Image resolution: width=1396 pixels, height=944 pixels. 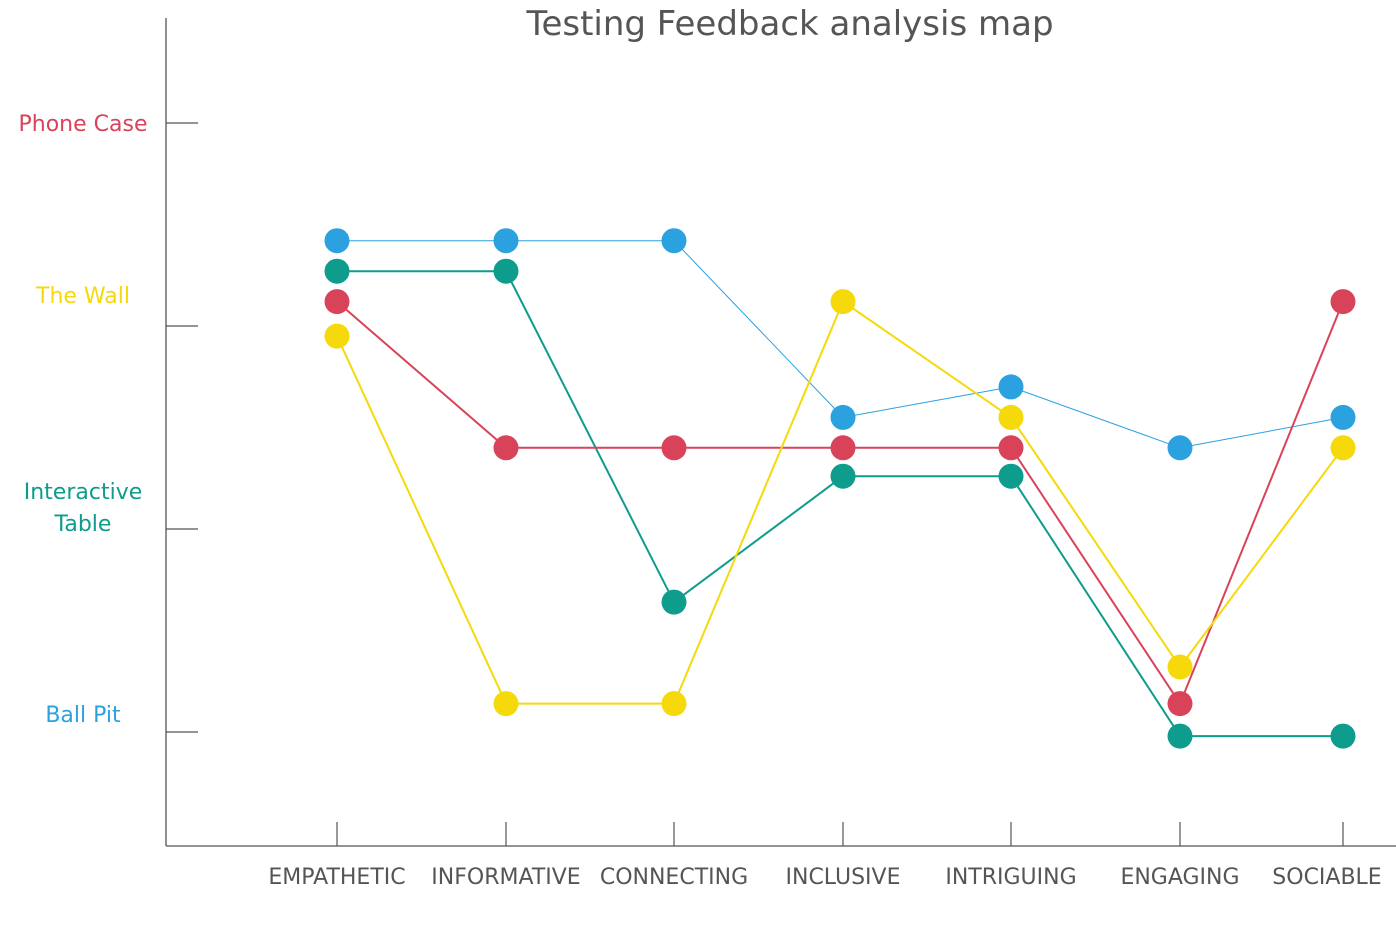 What do you see at coordinates (1326, 877) in the screenshot?
I see `x-tick-label: SOCIABLE` at bounding box center [1326, 877].